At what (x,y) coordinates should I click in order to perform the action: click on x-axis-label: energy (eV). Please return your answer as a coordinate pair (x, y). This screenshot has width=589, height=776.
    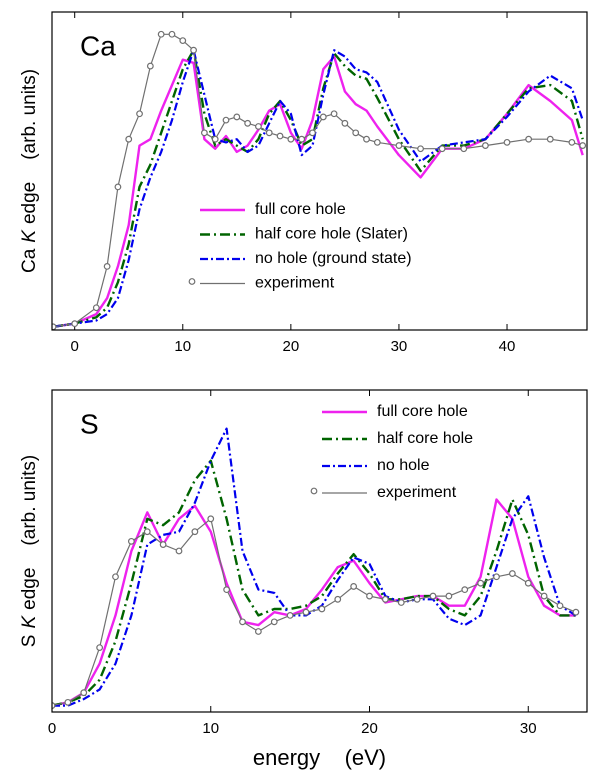
    Looking at the image, I should click on (319, 757).